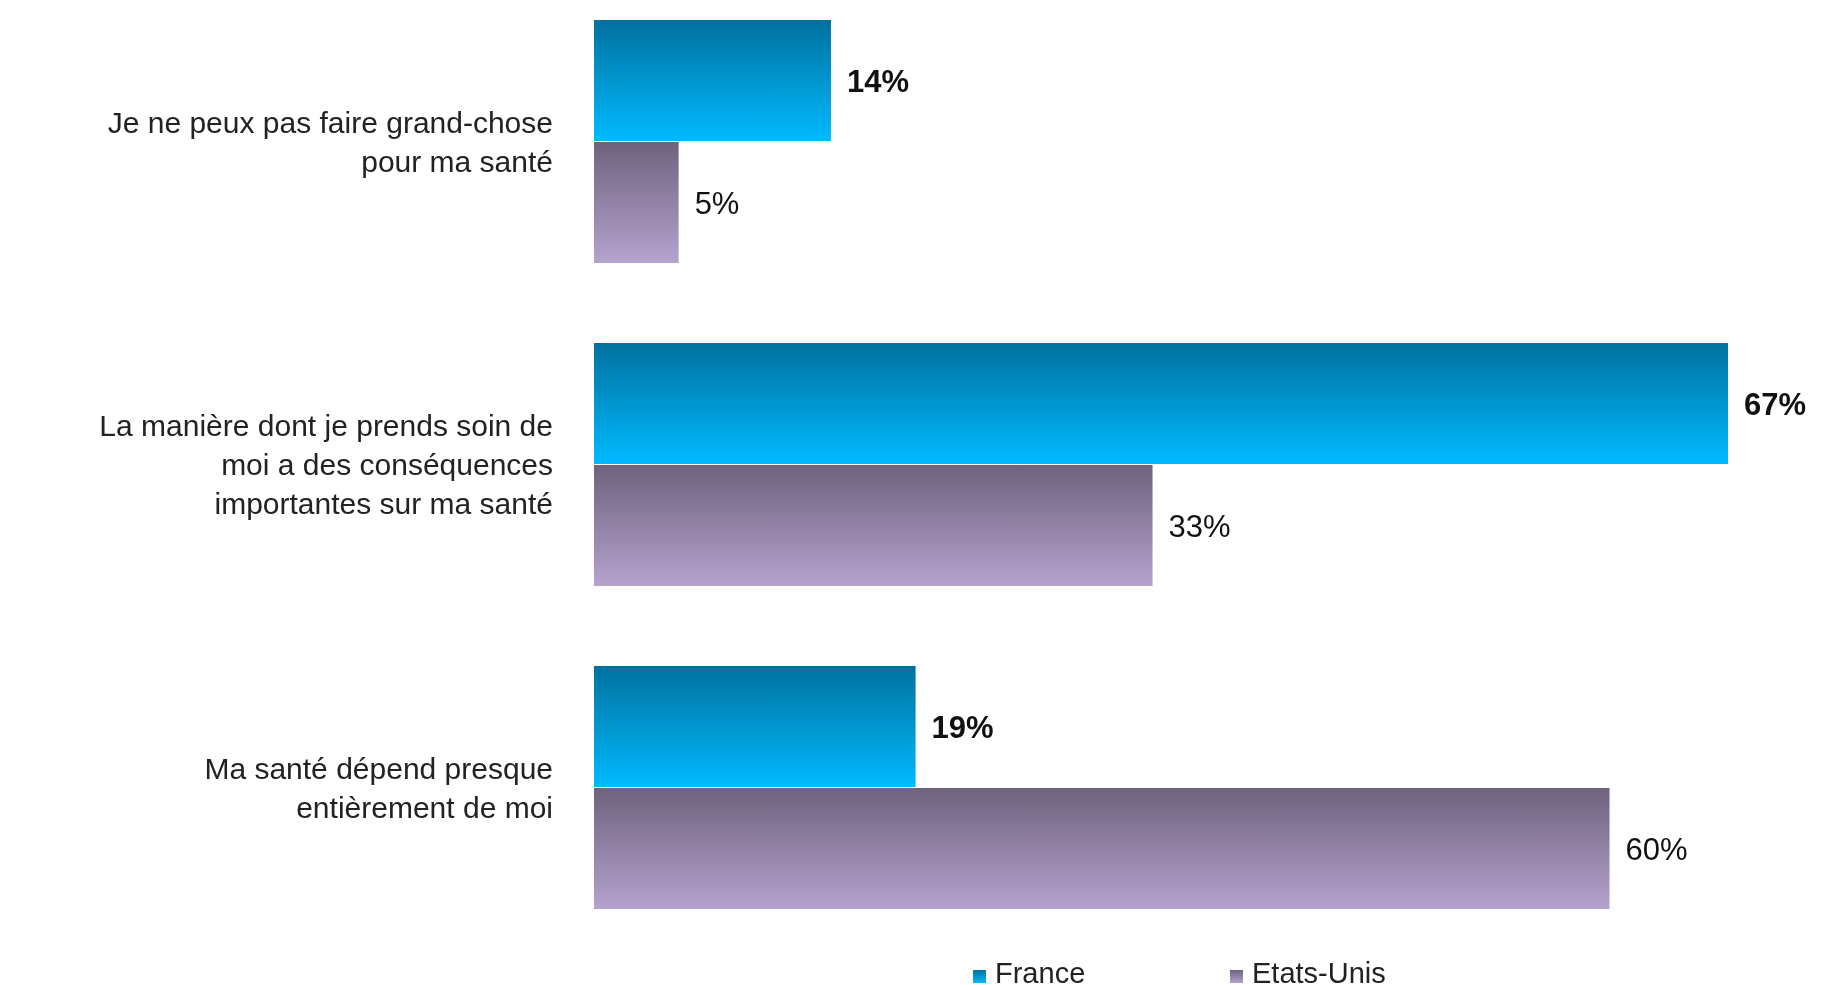 The image size is (1828, 985). I want to click on legend-label: France, so click(1040, 971).